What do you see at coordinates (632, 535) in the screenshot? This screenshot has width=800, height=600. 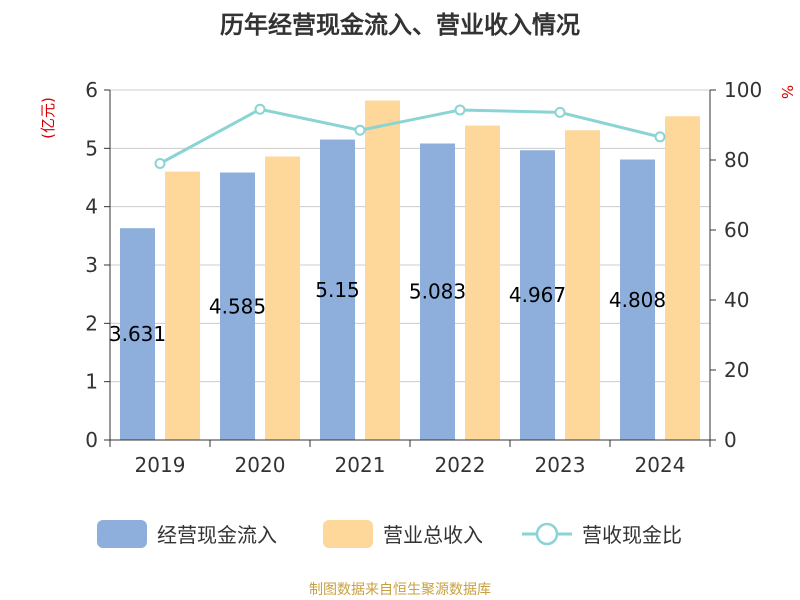 I see `legend-label: 营收现金比` at bounding box center [632, 535].